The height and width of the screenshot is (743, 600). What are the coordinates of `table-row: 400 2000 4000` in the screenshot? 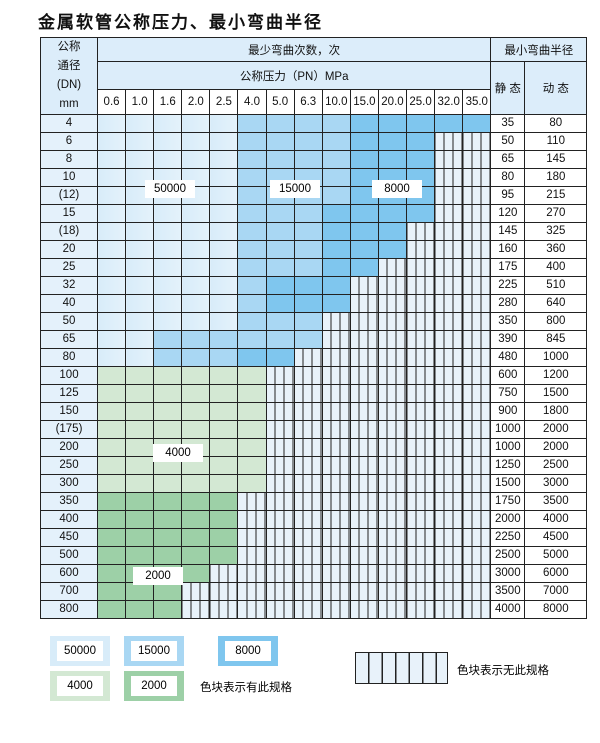 It's located at (314, 519).